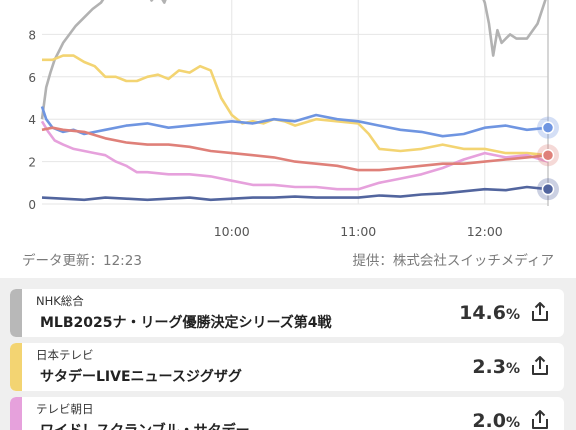 The width and height of the screenshot is (576, 430). Describe the element at coordinates (288, 259) in the screenshot. I see `chart-meta: データ更新：12:23 提供：株式会社スイッチメディア` at that location.